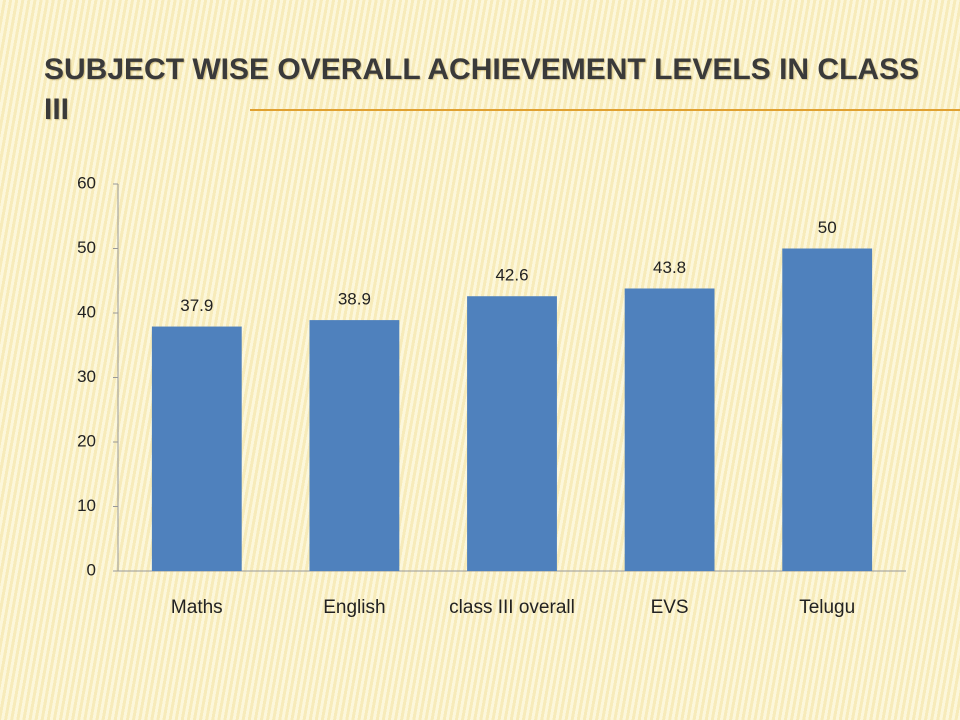 This screenshot has height=720, width=960. What do you see at coordinates (669, 267) in the screenshot?
I see `data-label: 43.8` at bounding box center [669, 267].